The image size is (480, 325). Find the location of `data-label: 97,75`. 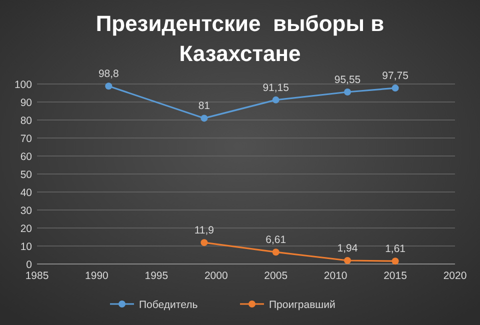

data-label: 97,75 is located at coordinates (395, 76).